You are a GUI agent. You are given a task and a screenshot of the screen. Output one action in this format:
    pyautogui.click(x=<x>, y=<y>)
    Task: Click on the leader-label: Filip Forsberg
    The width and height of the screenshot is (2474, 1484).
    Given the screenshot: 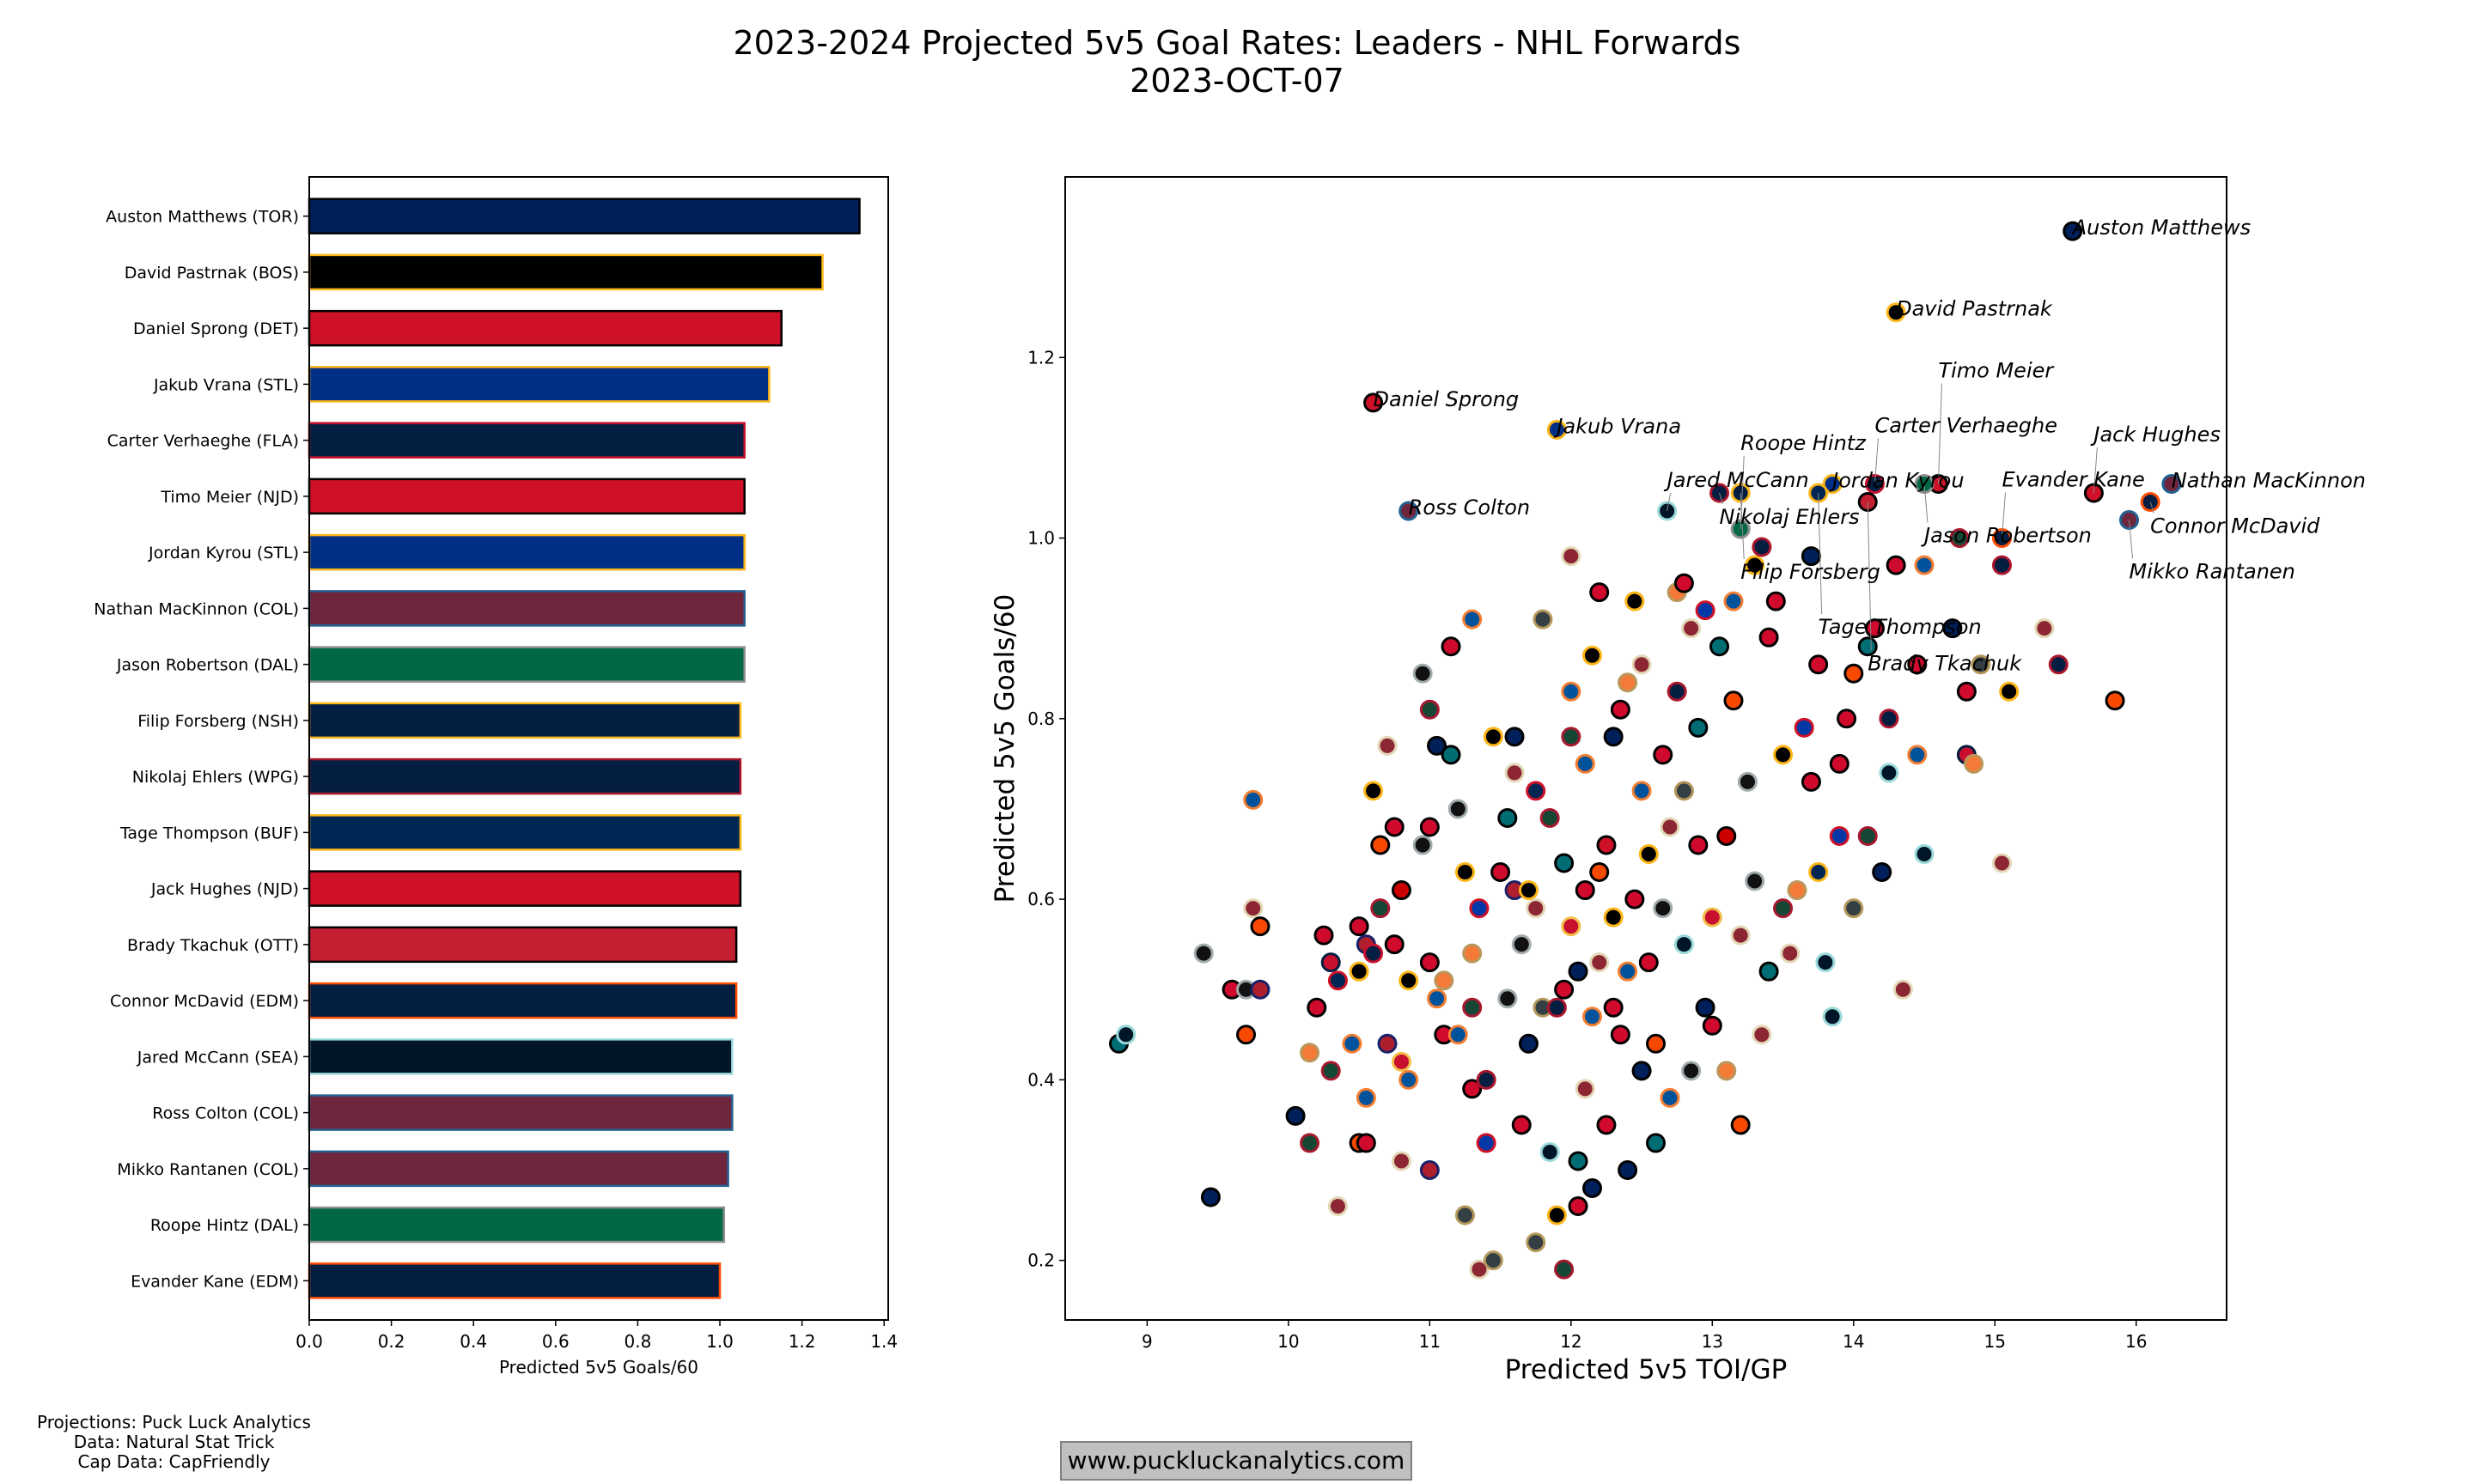 What is the action you would take?
    pyautogui.click(x=1810, y=572)
    